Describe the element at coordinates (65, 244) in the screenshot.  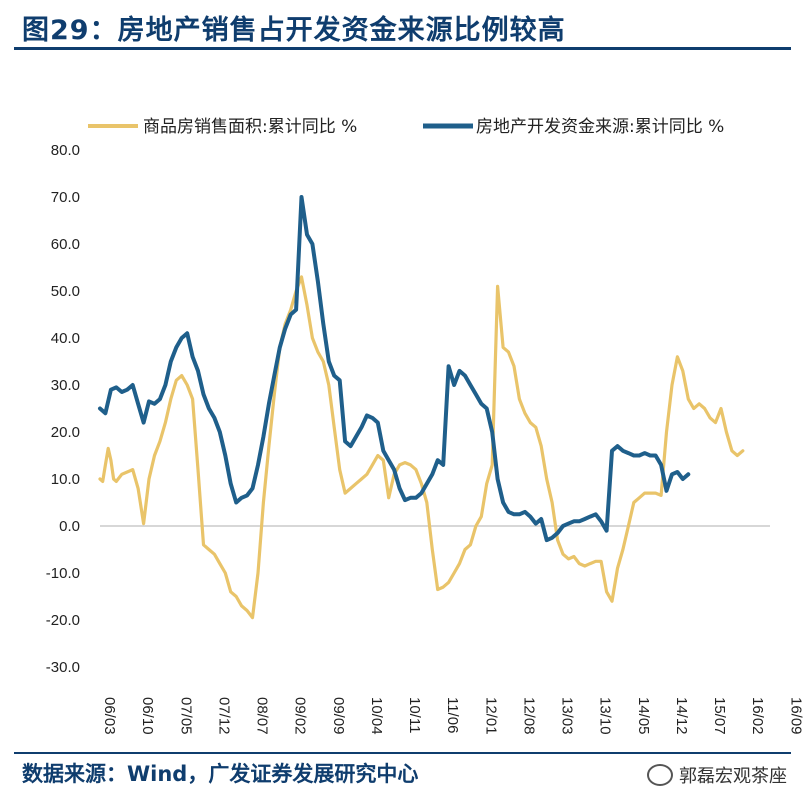
I see `y-tick-label: 60.0` at that location.